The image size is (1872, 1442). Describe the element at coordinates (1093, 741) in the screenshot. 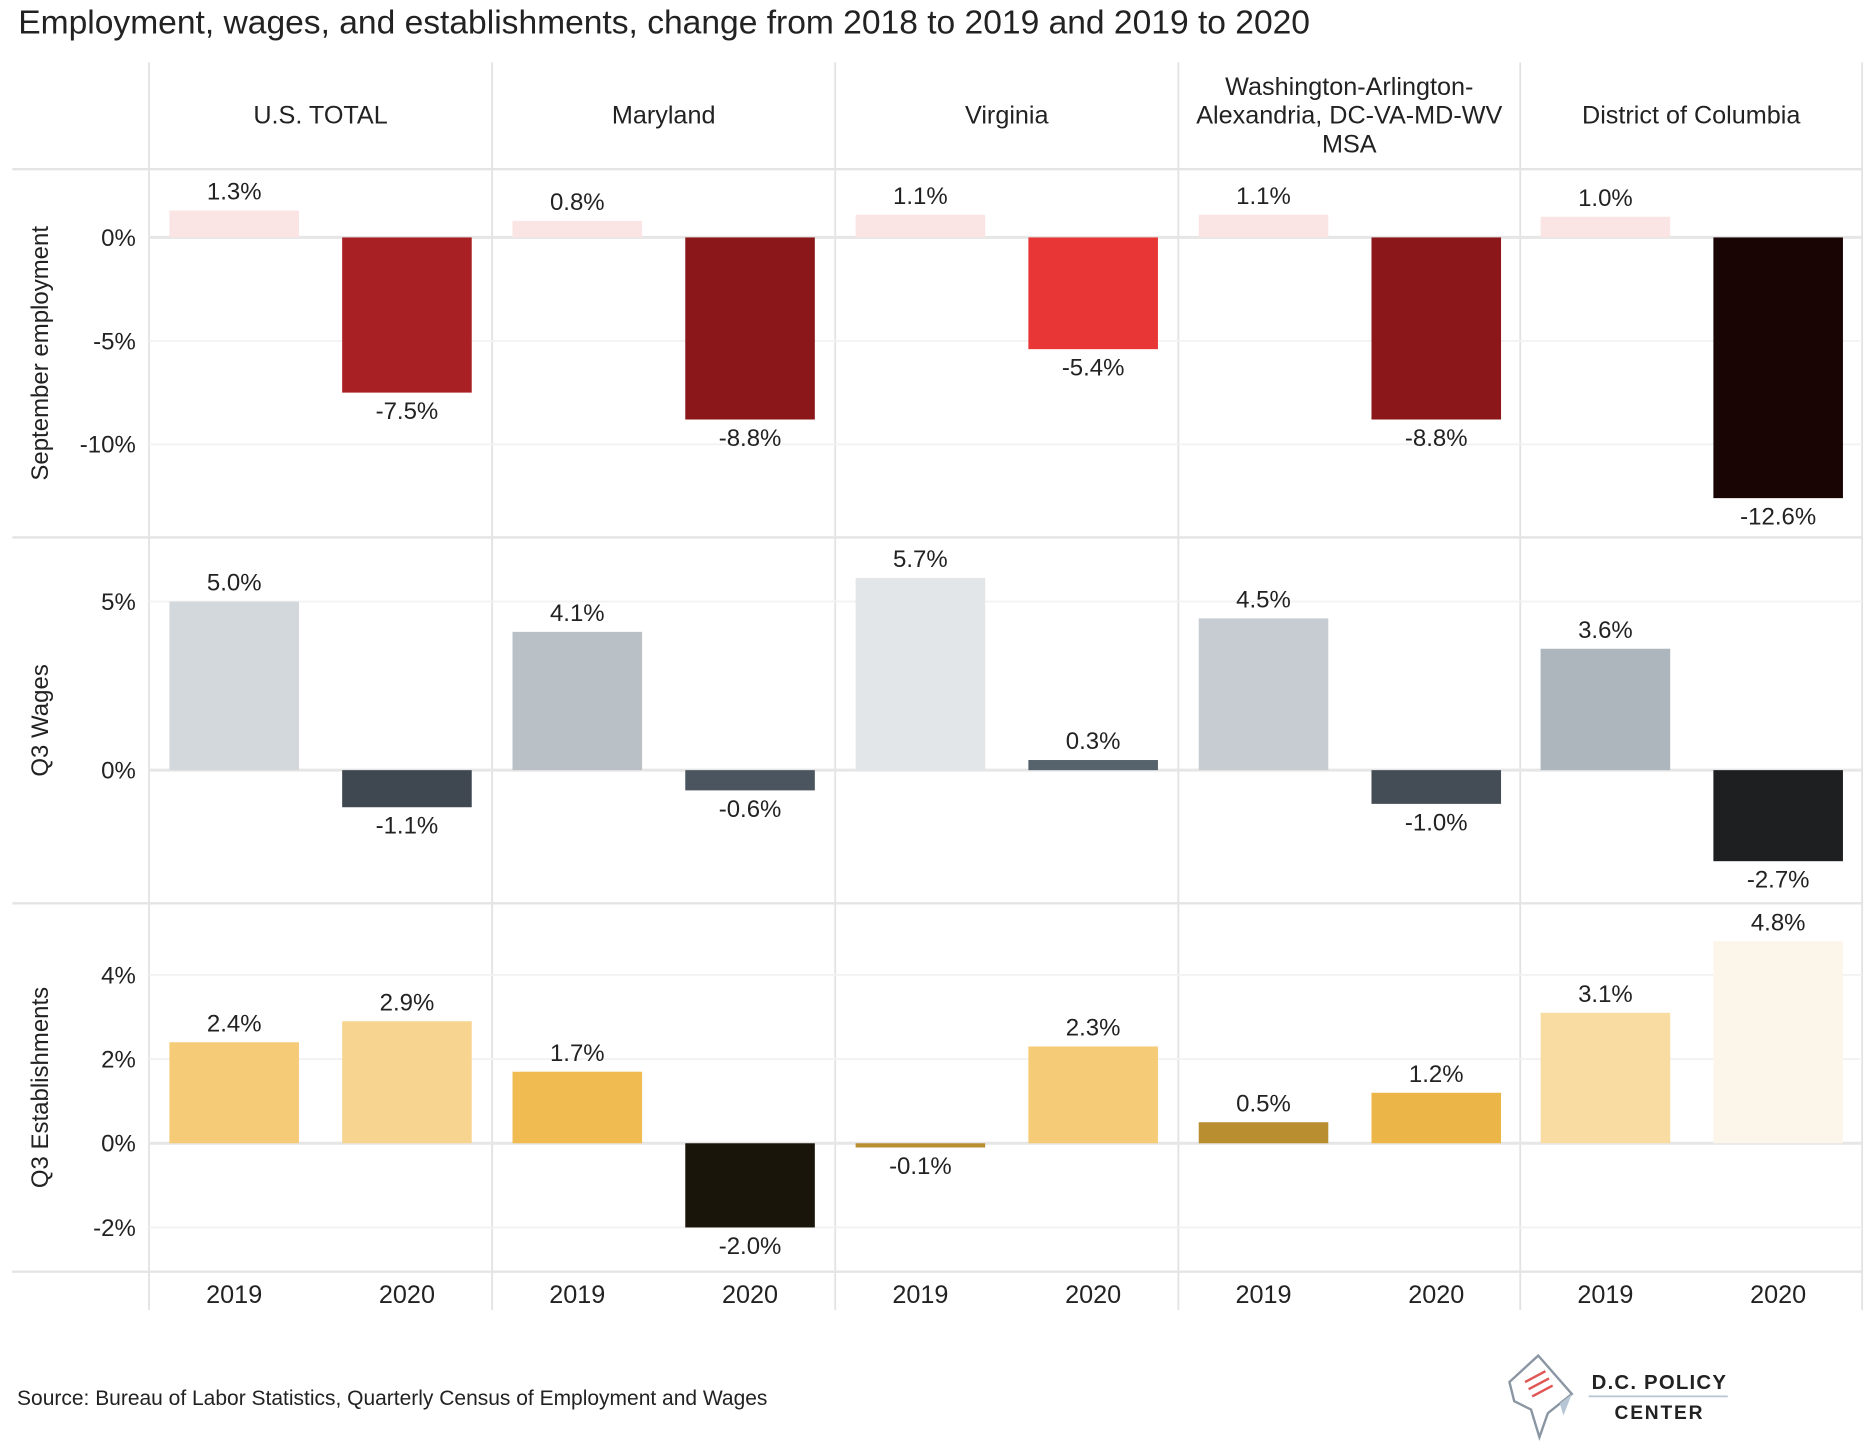

I see `data-label: 0.3%` at that location.